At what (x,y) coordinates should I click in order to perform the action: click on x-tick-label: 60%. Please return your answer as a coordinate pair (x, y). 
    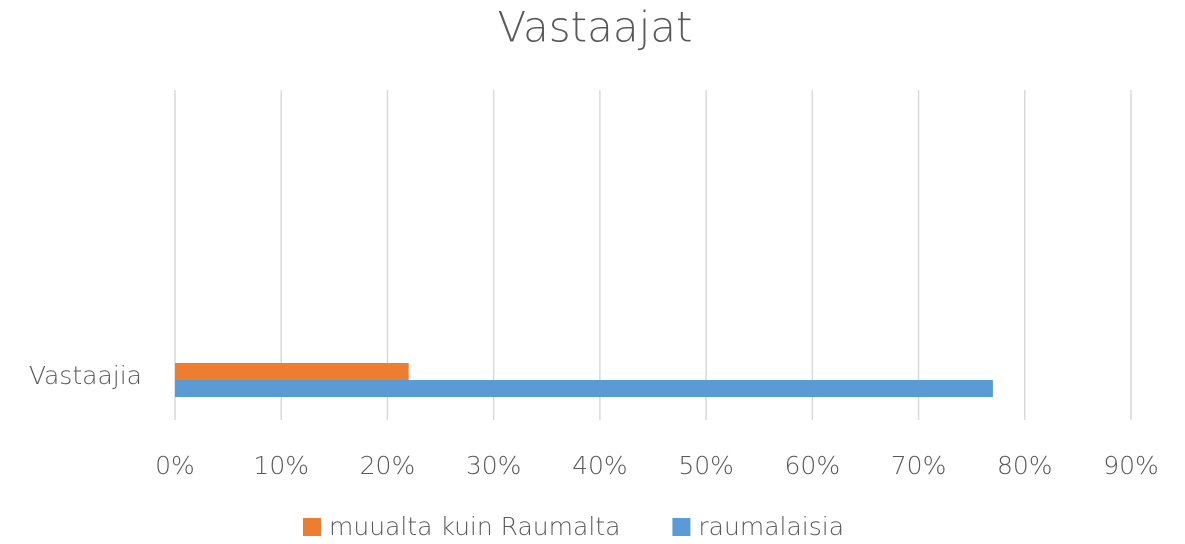
    Looking at the image, I should click on (813, 465).